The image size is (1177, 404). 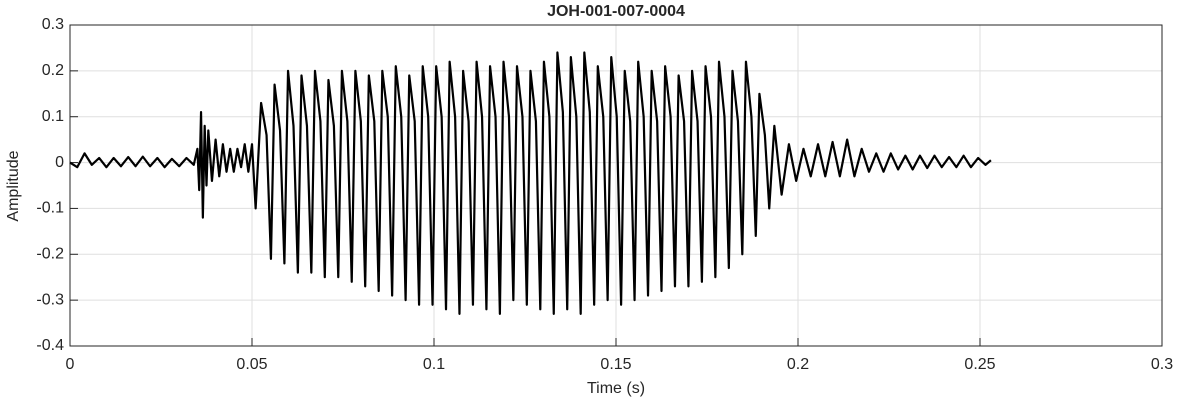 What do you see at coordinates (1162, 364) in the screenshot?
I see `x-tick-label: 0.3` at bounding box center [1162, 364].